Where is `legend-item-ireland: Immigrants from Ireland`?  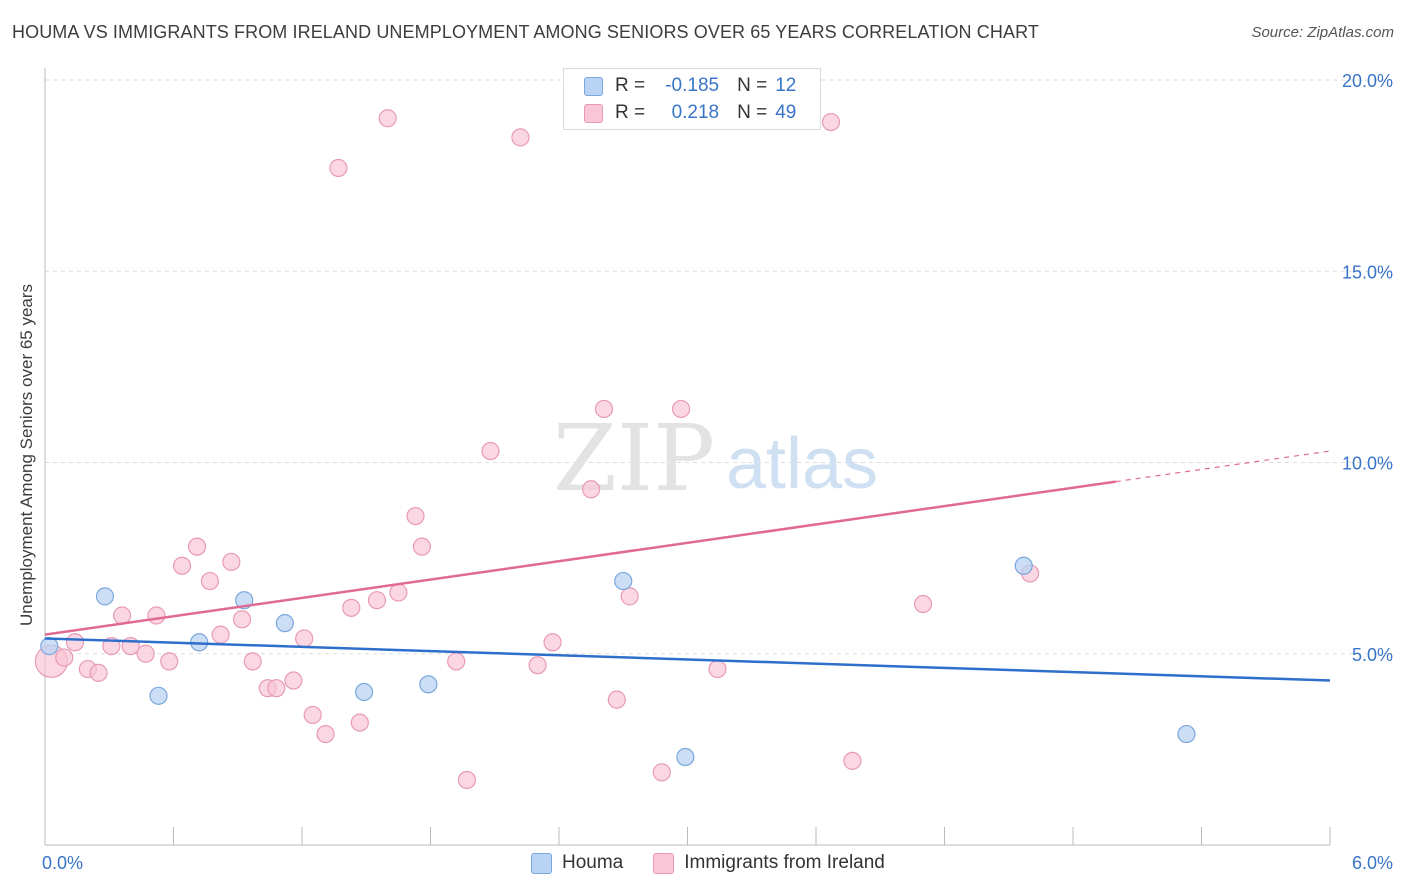
legend-item-ireland: Immigrants from Ireland is located at coordinates (769, 863).